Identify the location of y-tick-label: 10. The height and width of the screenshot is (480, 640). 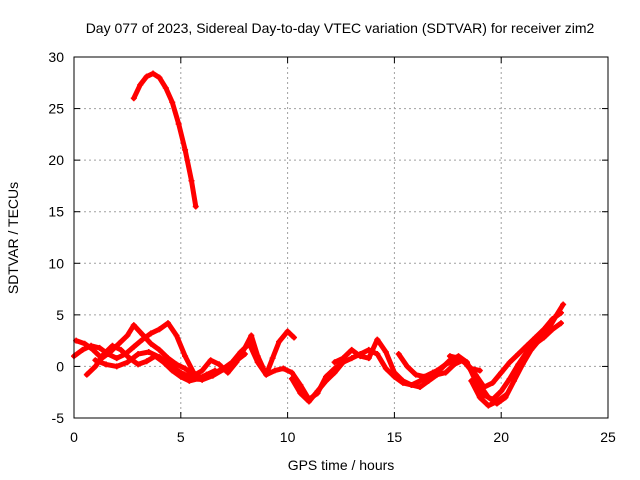
(56, 263).